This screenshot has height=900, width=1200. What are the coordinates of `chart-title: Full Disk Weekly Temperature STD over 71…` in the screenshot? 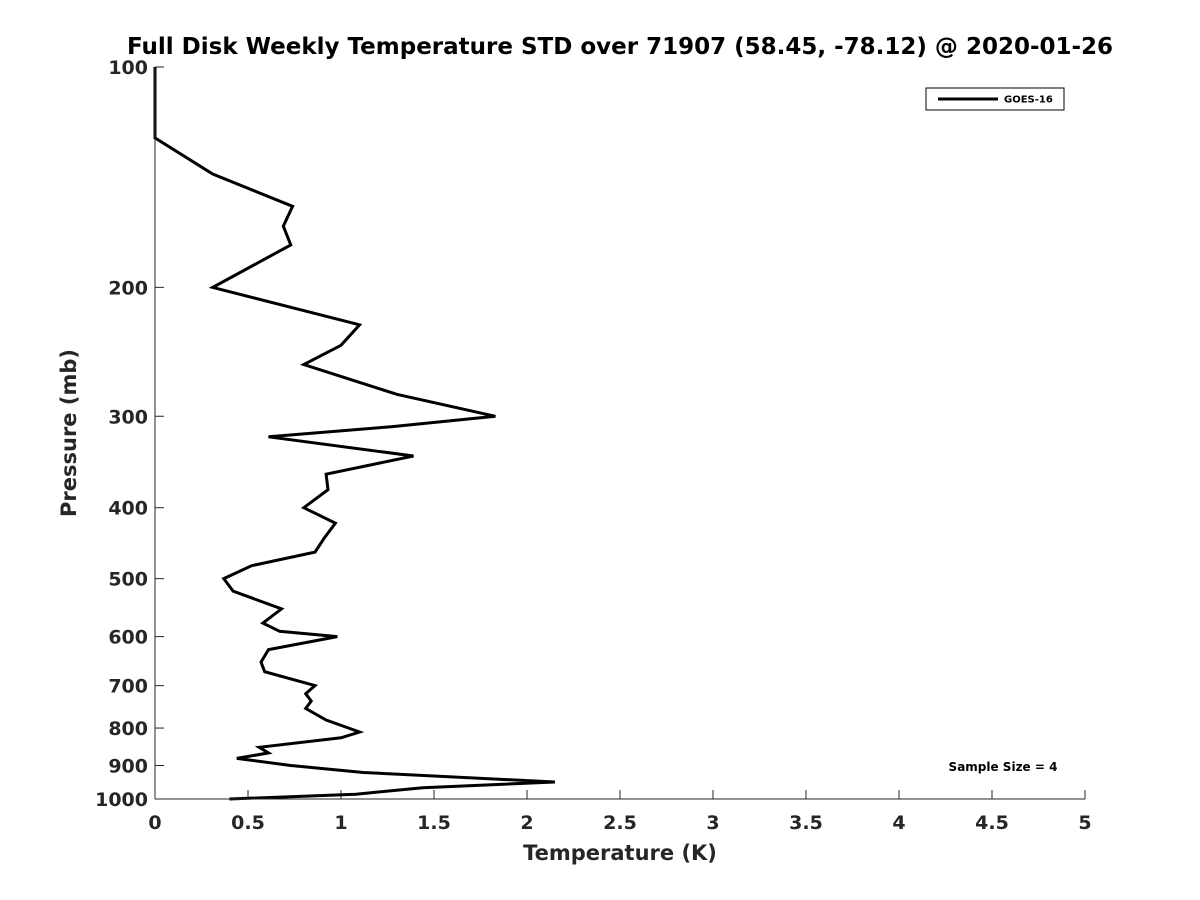 It's located at (620, 47).